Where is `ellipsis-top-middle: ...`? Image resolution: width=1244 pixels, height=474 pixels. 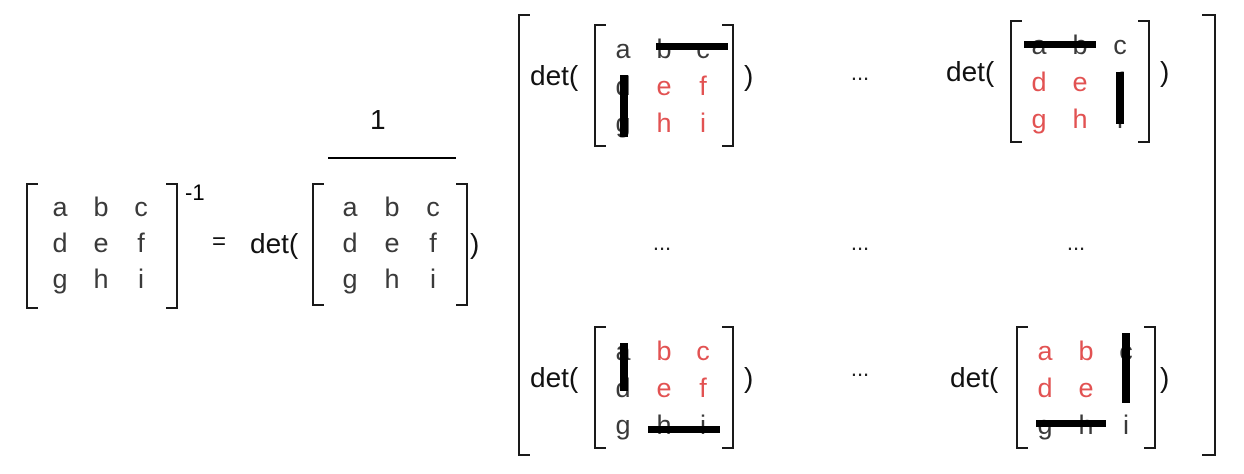 ellipsis-top-middle: ... is located at coordinates (860, 72).